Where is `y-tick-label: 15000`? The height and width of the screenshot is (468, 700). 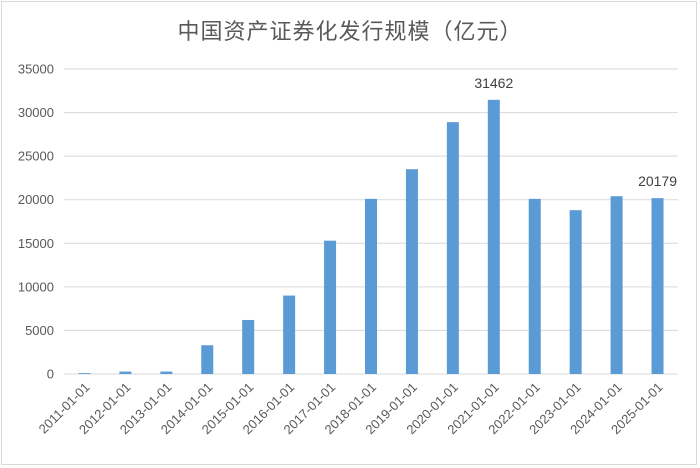
y-tick-label: 15000 is located at coordinates (36, 243).